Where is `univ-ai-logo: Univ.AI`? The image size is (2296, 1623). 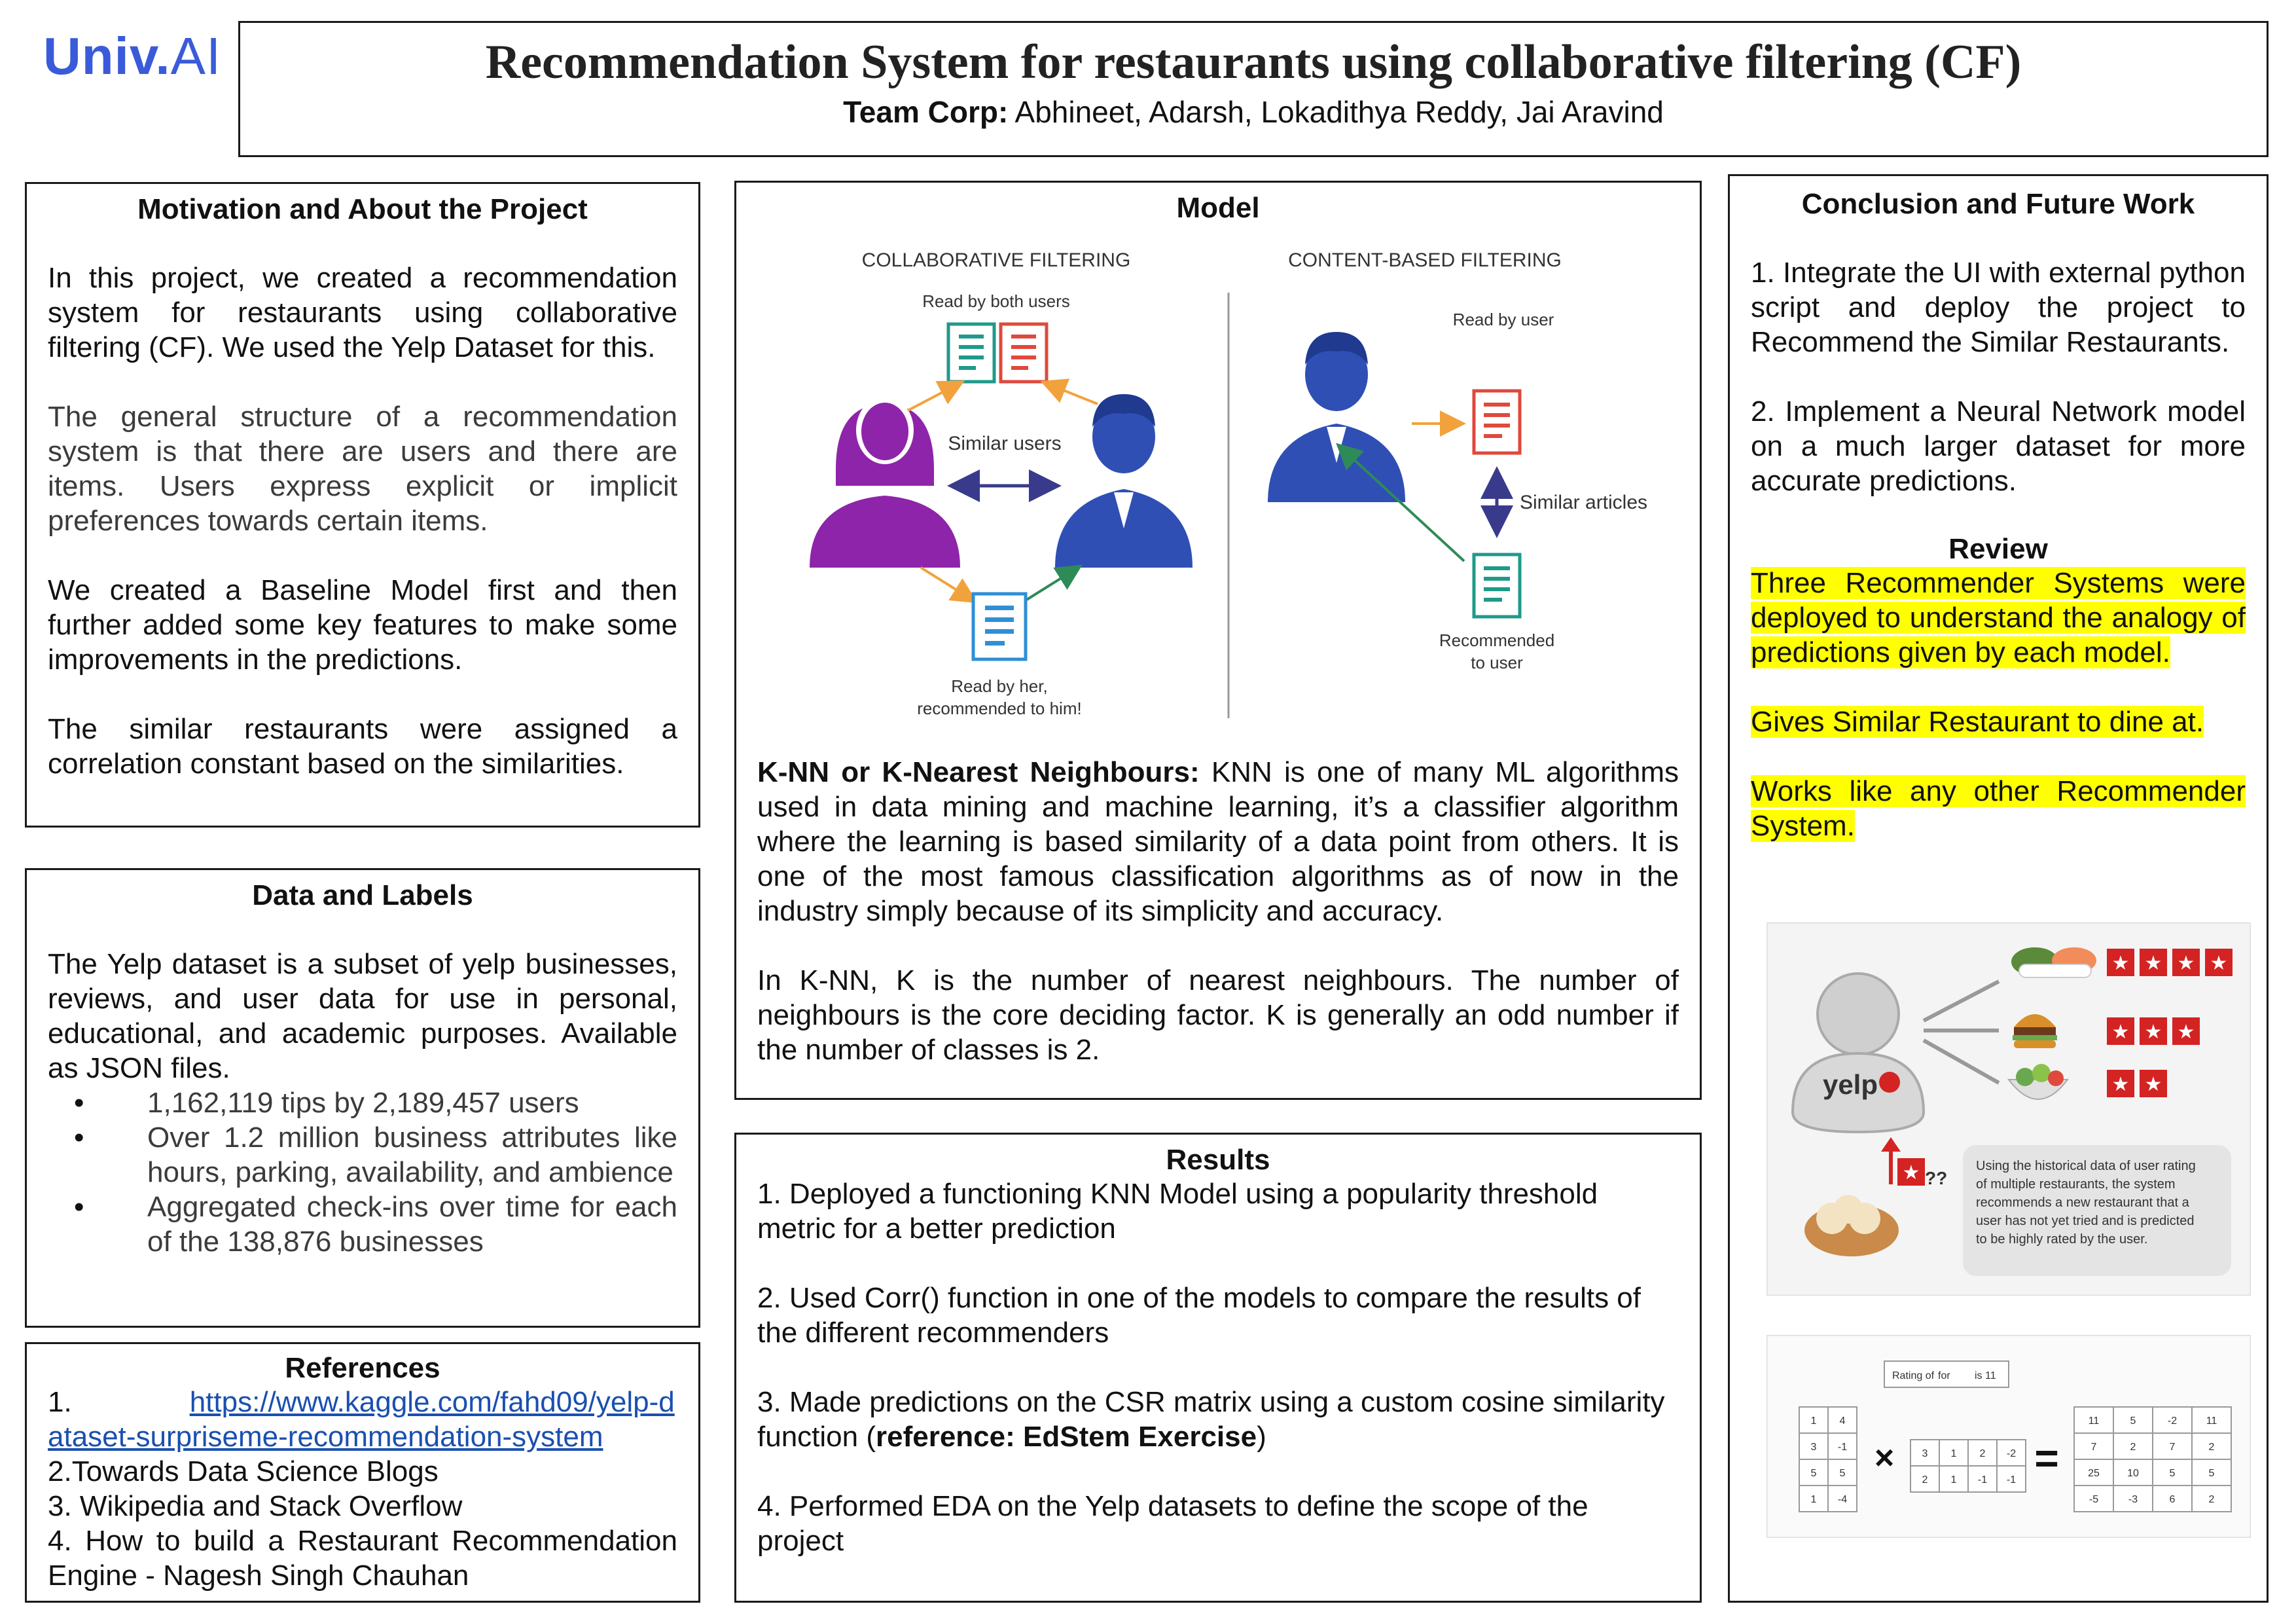 univ-ai-logo: Univ.AI is located at coordinates (132, 56).